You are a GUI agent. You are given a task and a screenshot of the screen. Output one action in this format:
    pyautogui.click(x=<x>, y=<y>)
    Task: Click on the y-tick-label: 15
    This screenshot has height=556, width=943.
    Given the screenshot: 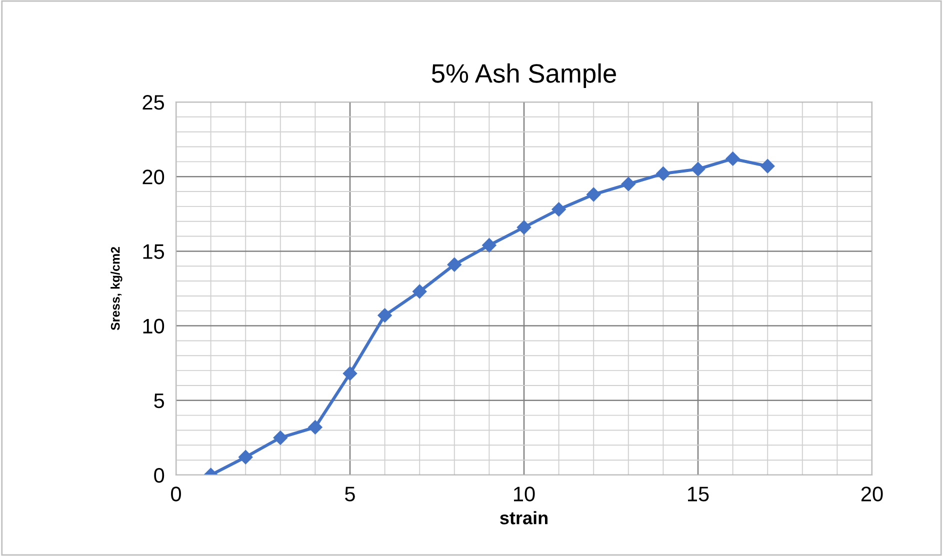 What is the action you would take?
    pyautogui.click(x=153, y=251)
    